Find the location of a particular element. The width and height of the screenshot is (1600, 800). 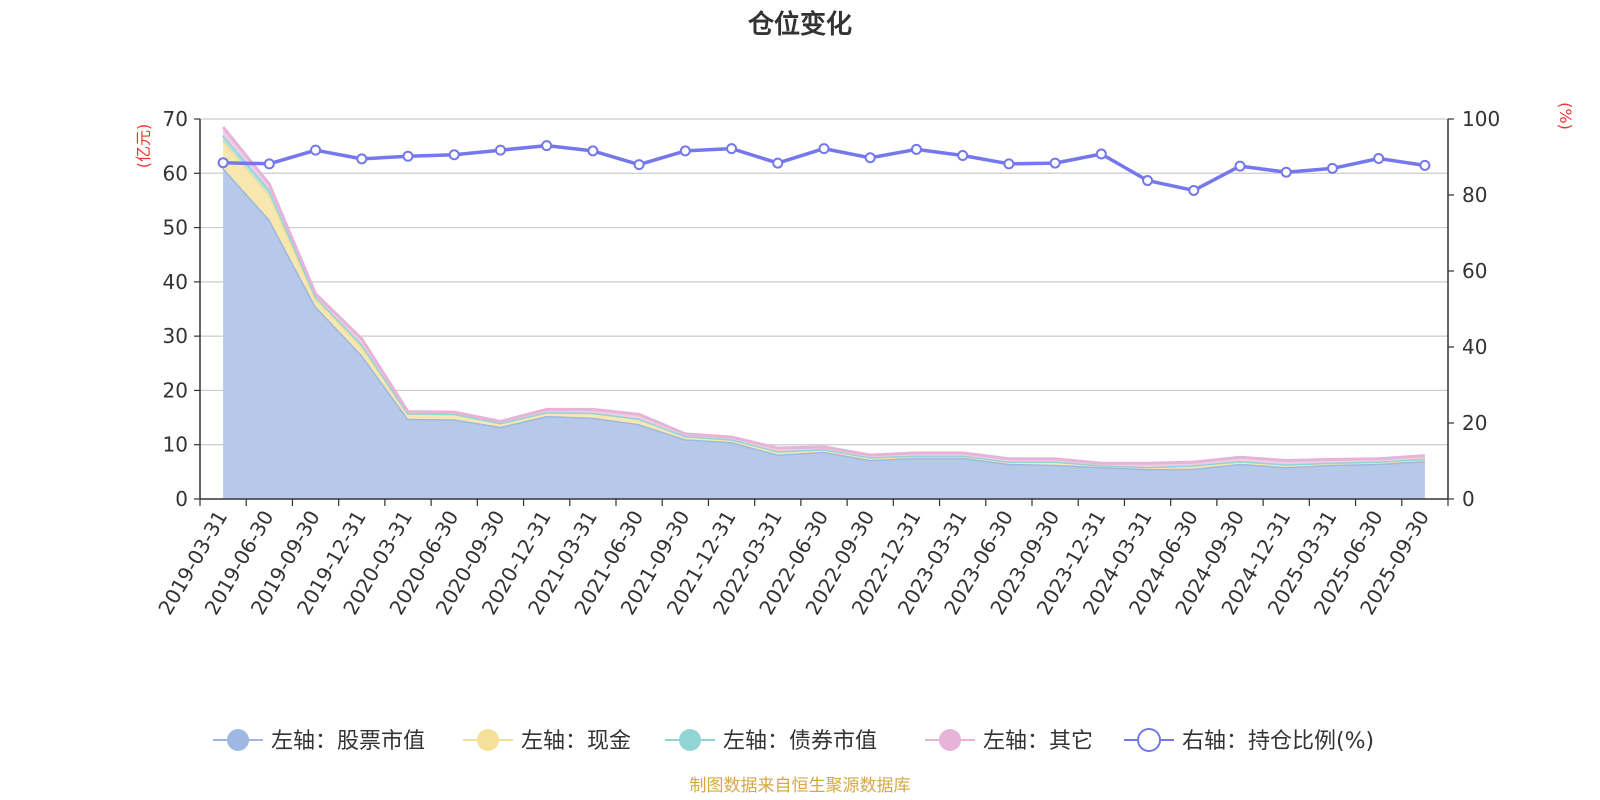

legend-item: 左轴：股票市值 is located at coordinates (319, 741).